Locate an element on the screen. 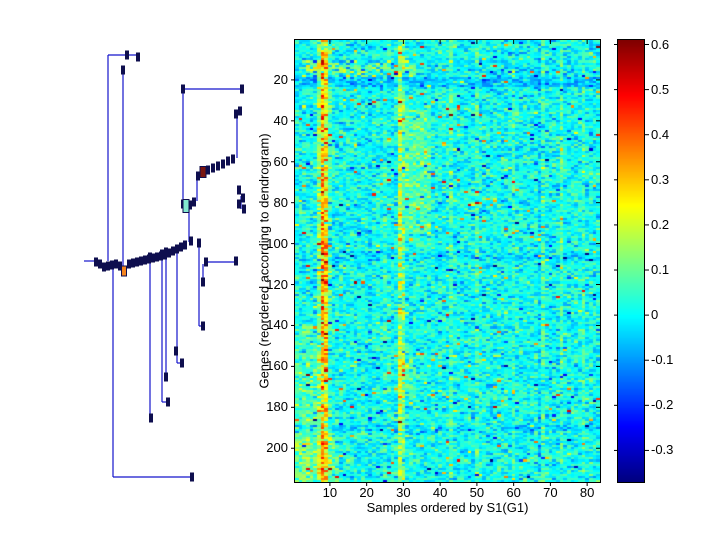 The image size is (720, 540). y-tick-label: 100 is located at coordinates (277, 243).